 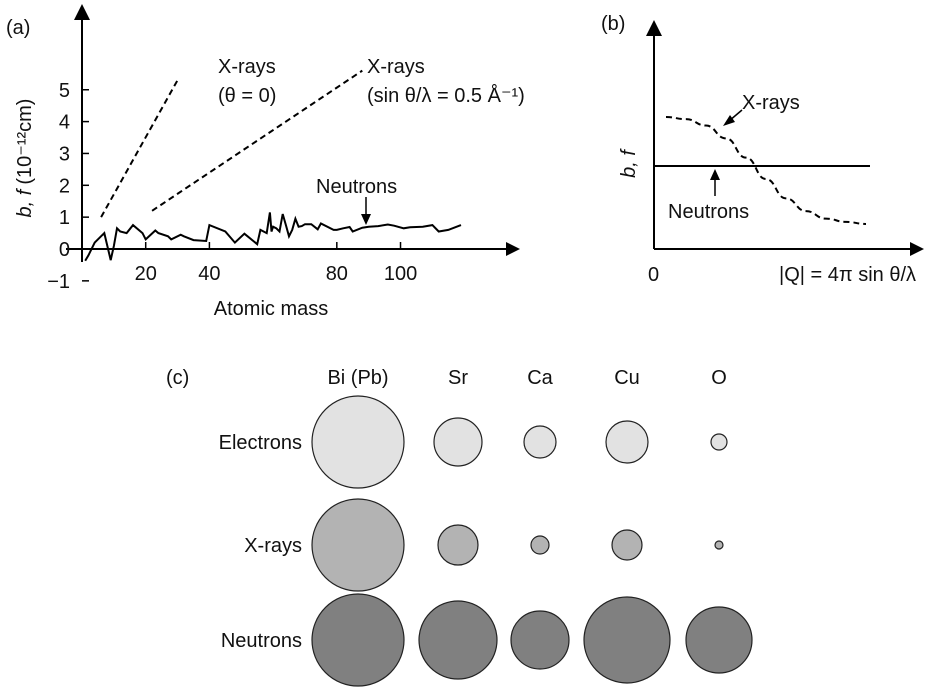 I want to click on panel-a-xray-theta0-line, so click(x=139, y=148).